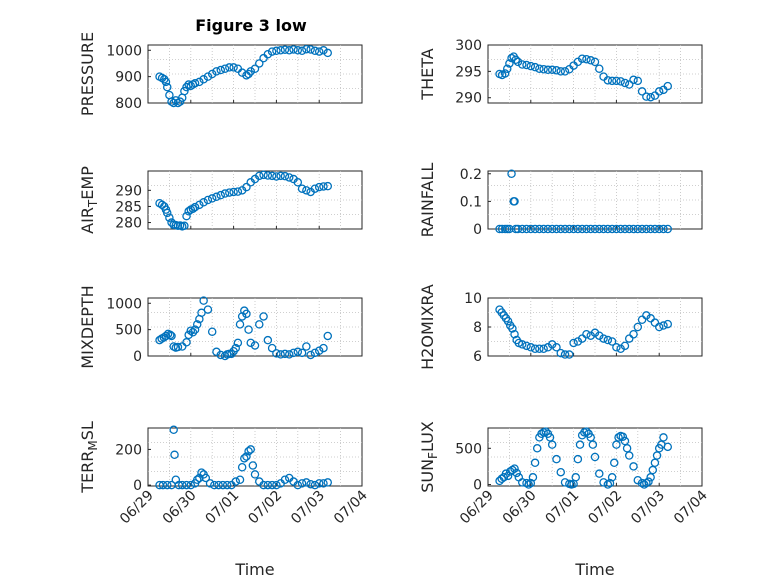 This screenshot has height=583, width=778. What do you see at coordinates (128, 450) in the screenshot?
I see `y-tick-label: 200` at bounding box center [128, 450].